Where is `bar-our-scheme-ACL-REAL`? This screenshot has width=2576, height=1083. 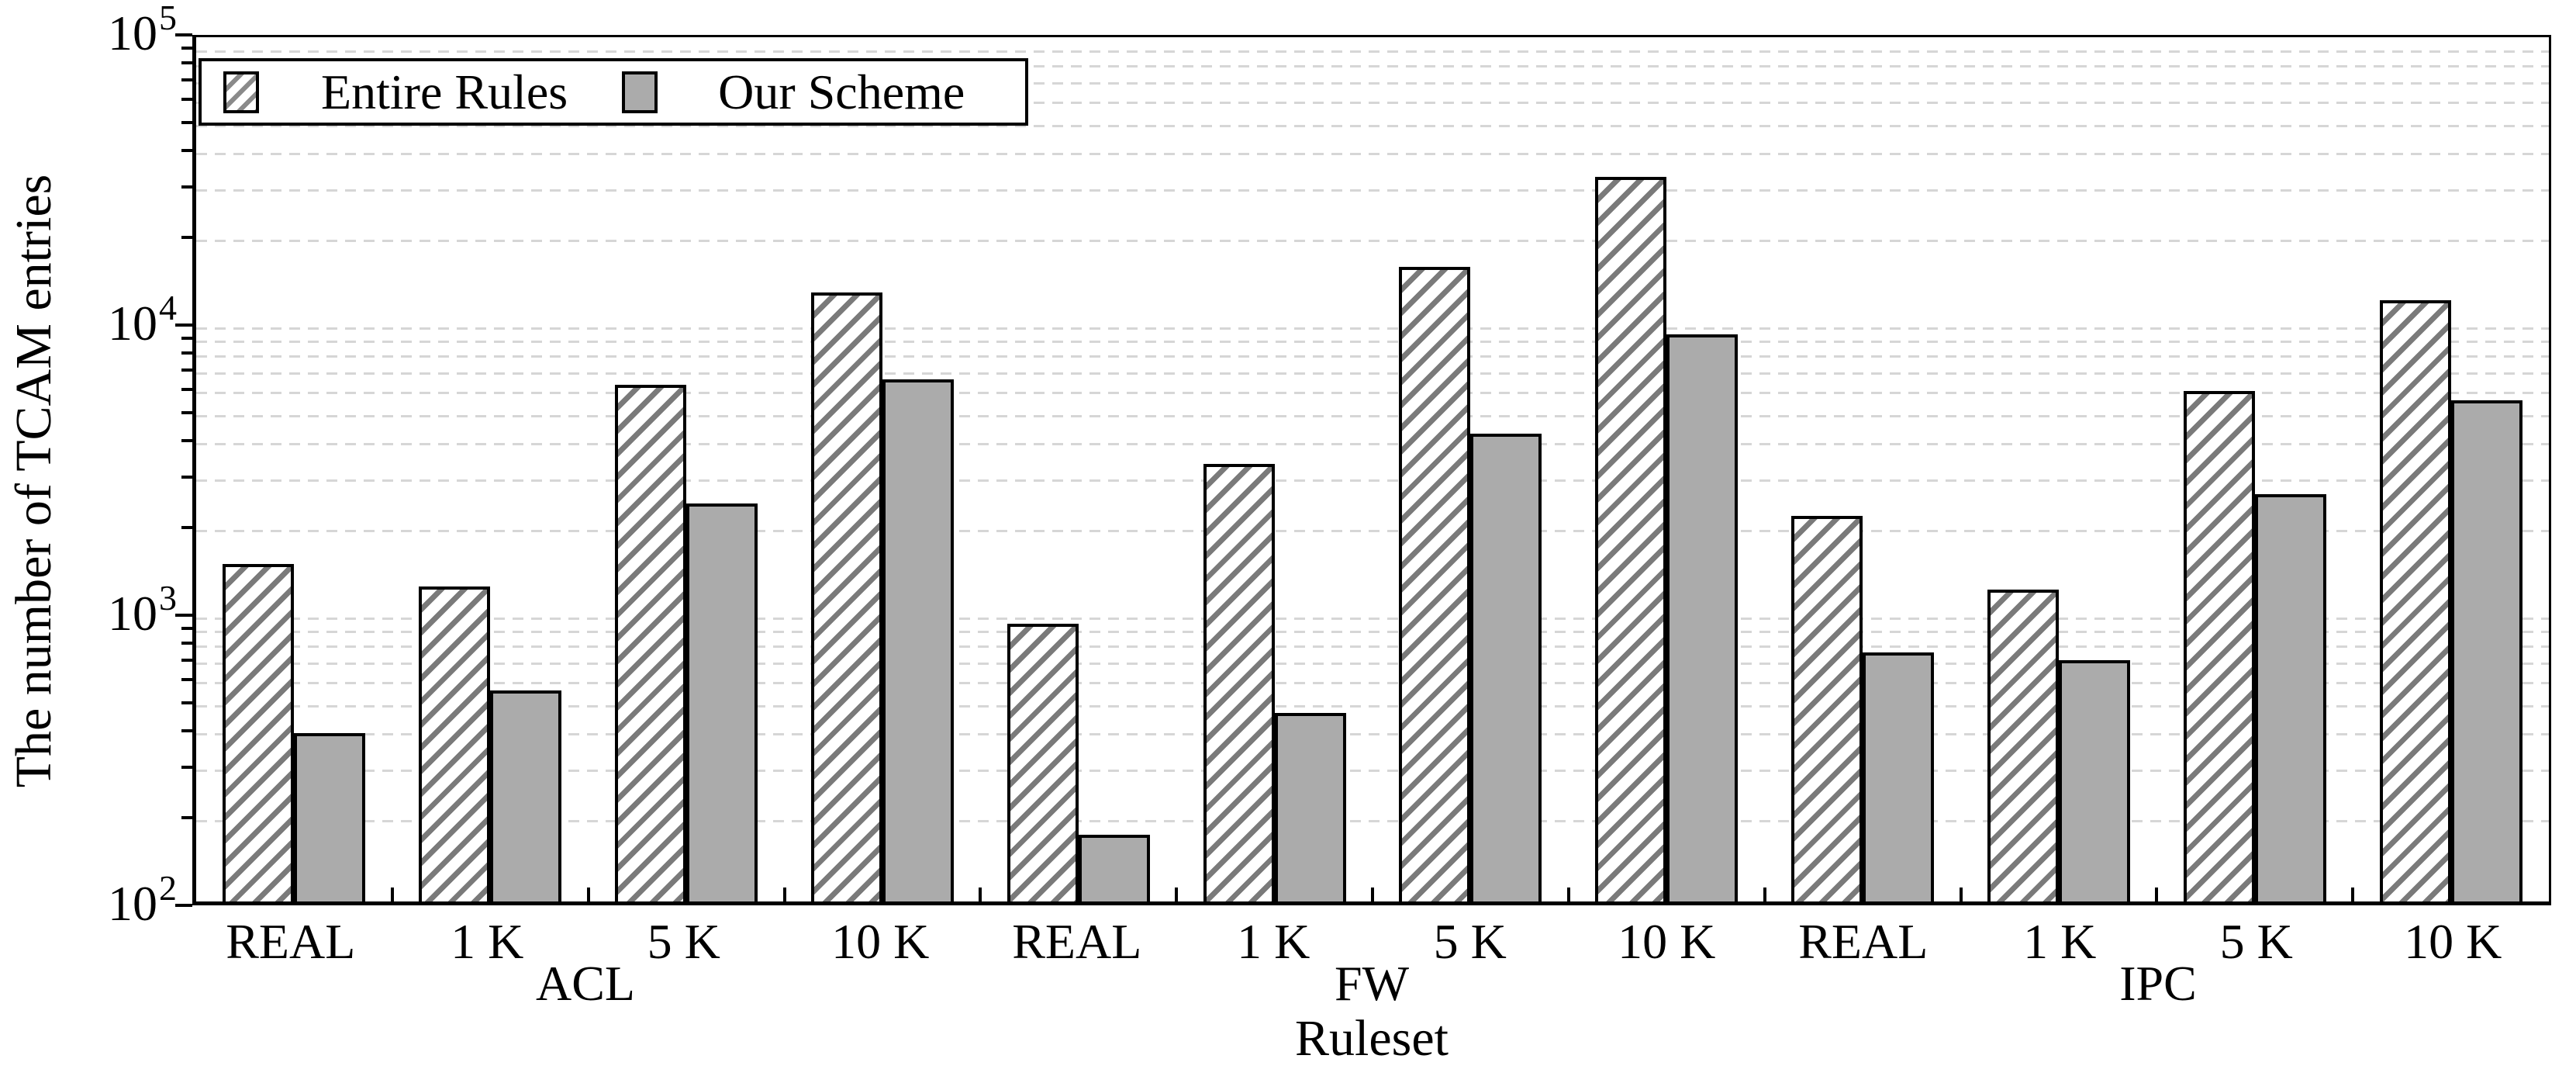 bar-our-scheme-ACL-REAL is located at coordinates (330, 816).